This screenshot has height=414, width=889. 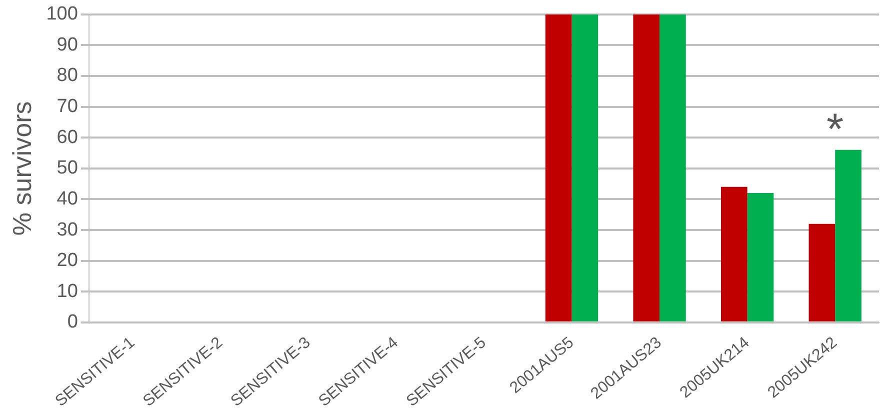 I want to click on y-tick-label: 50, so click(x=67, y=168).